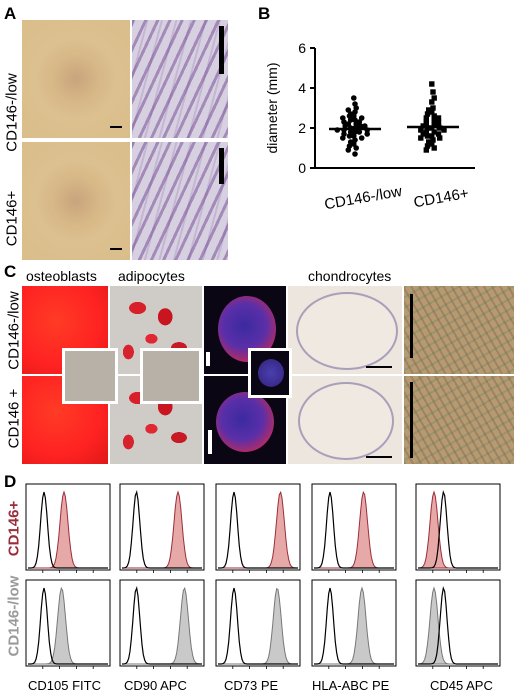 Image resolution: width=520 pixels, height=698 pixels. Describe the element at coordinates (459, 330) in the screenshot. I see `chondro-stain-image-neg` at that location.